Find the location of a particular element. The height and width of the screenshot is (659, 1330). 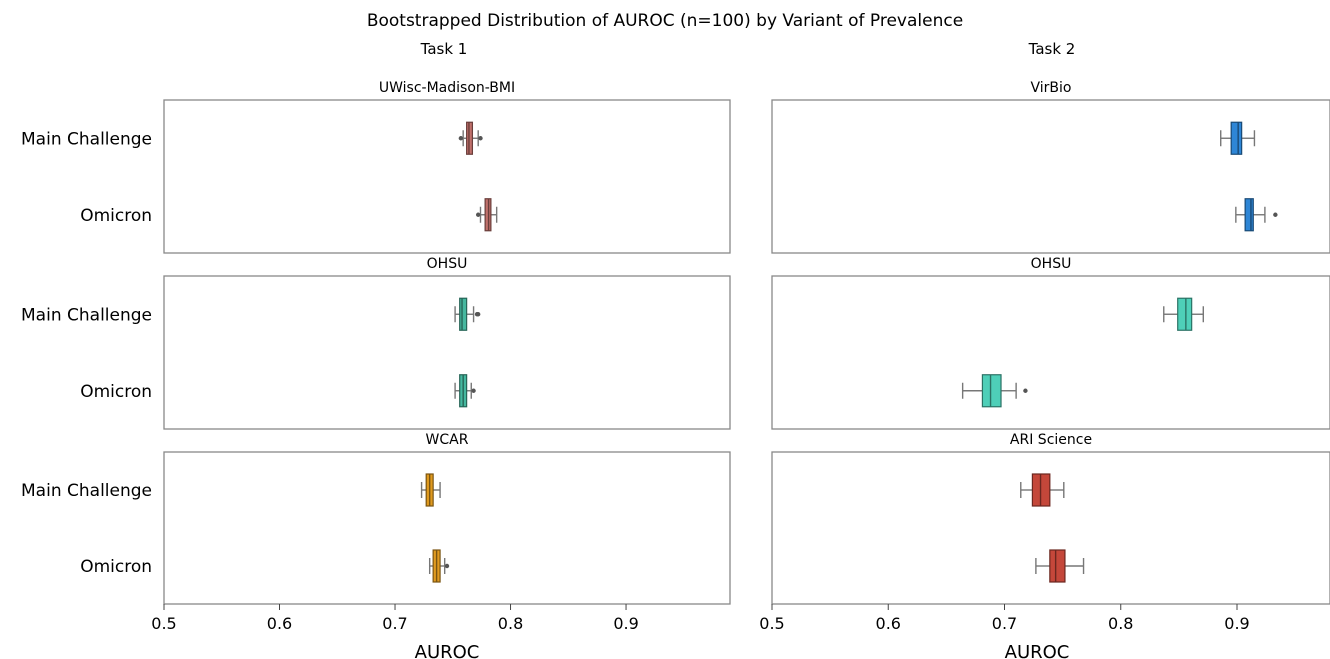

panel-1-frame is located at coordinates (447, 176).